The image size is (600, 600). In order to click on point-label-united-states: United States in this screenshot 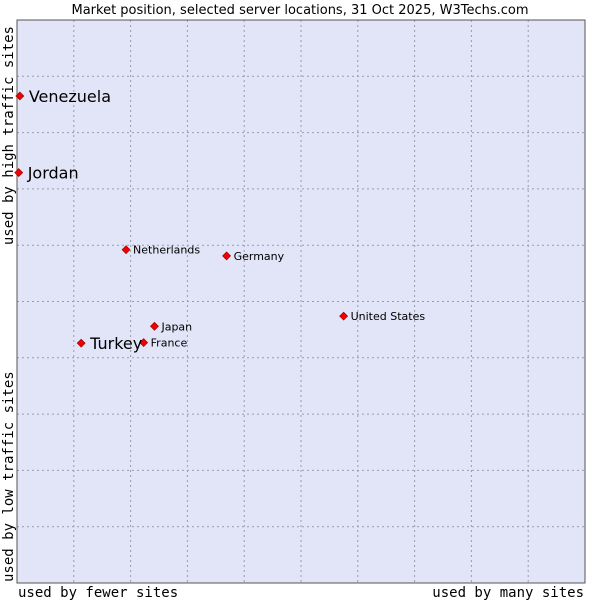, I will do `click(388, 316)`.